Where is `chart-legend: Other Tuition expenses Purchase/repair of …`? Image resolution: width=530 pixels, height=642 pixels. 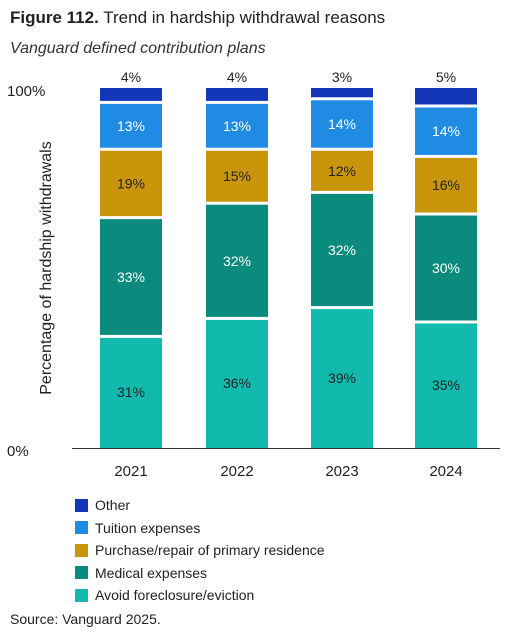 chart-legend: Other Tuition expenses Purchase/repair of … is located at coordinates (200, 550).